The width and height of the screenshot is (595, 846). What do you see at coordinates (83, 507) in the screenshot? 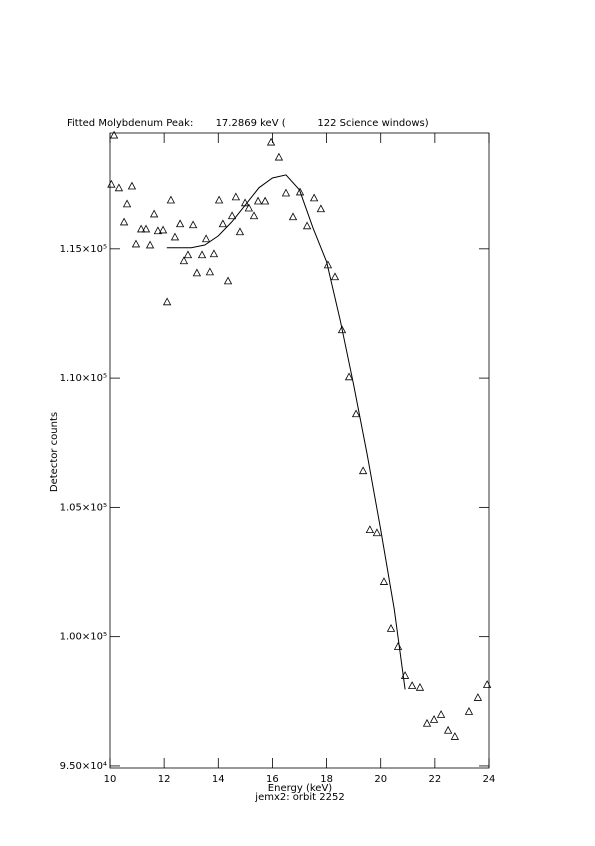
I see `y-tick-label: 1.05×10⁵` at bounding box center [83, 507].